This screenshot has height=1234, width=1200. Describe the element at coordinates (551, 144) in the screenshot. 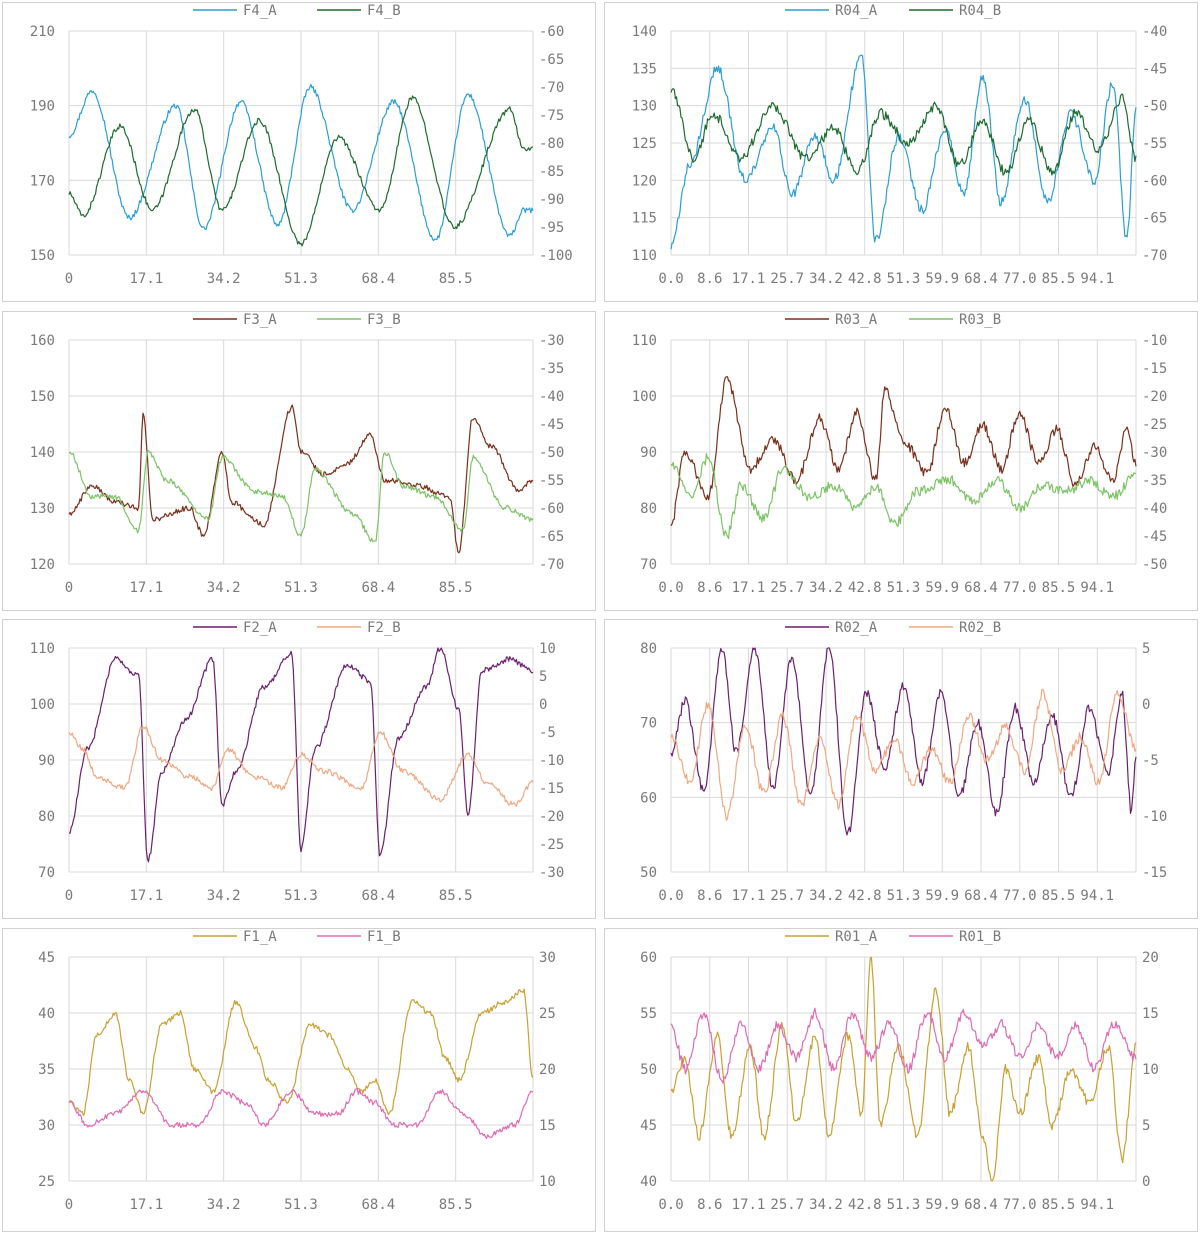

I see `right-axis-tick-label: -80` at that location.